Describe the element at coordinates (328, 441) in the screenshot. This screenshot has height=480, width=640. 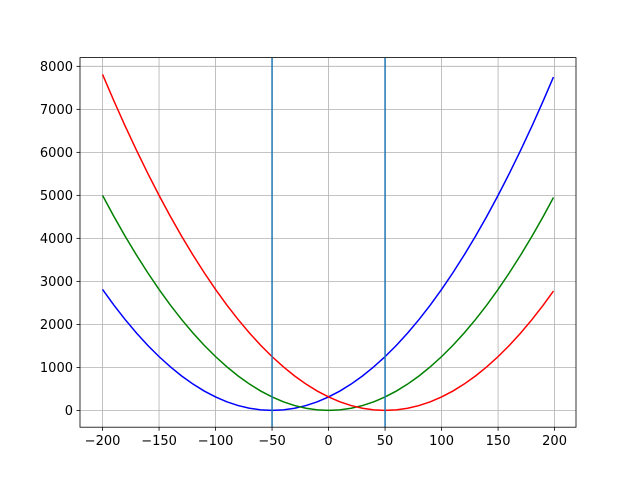
I see `x-tick-label: 0` at that location.